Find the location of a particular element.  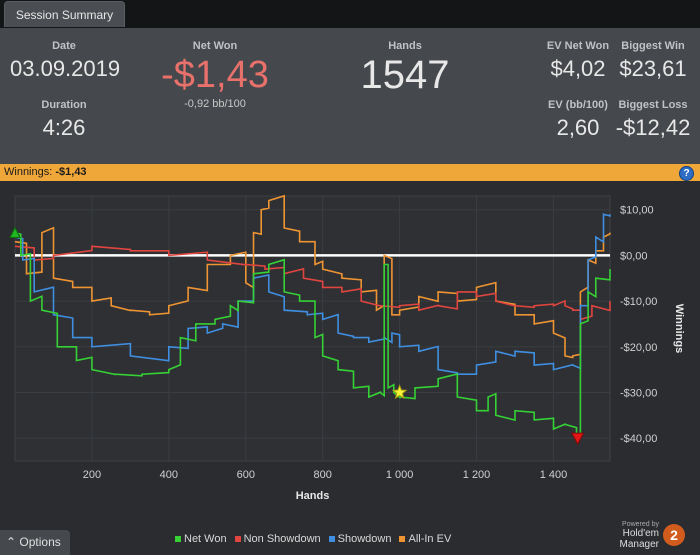

legend-all-in-ev: All-In EV is located at coordinates (425, 539).